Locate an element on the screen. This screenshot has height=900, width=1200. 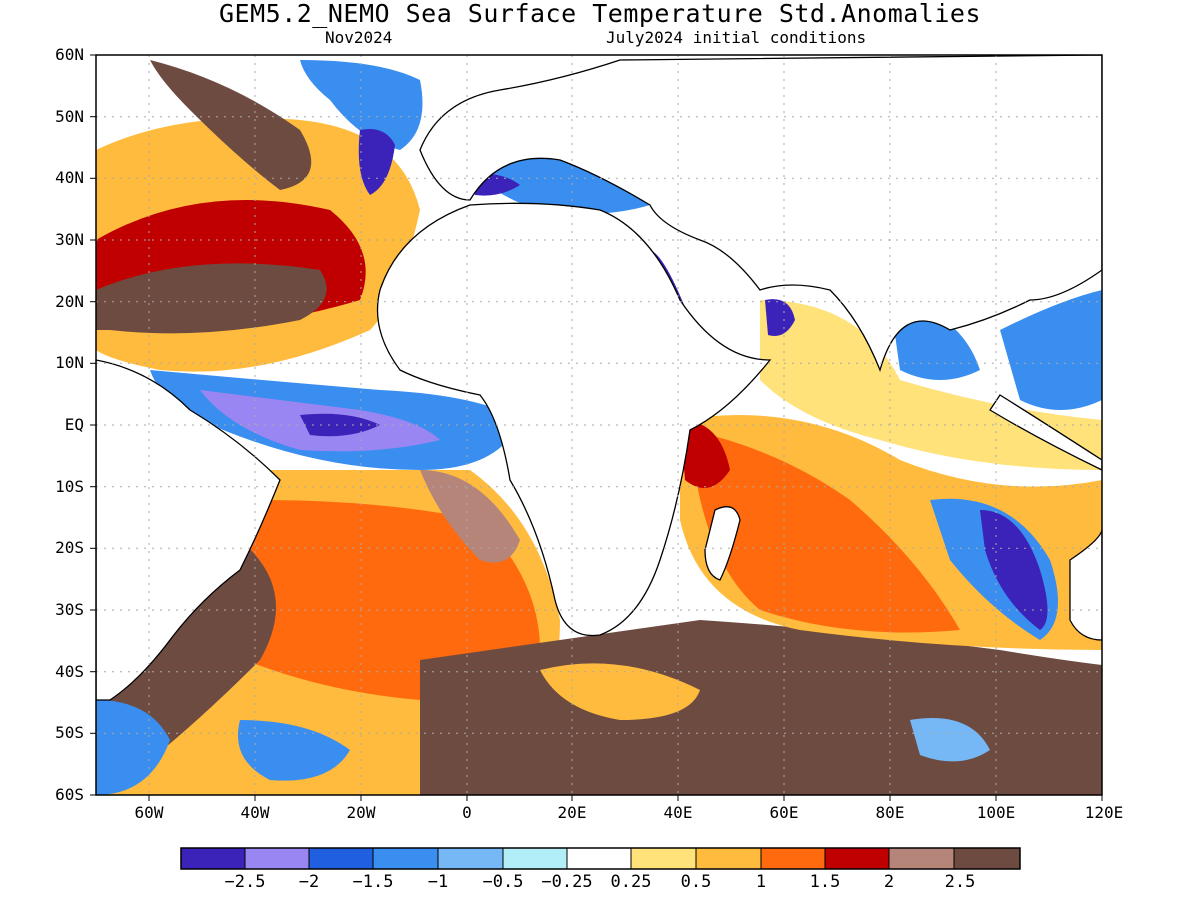
colorbar-label-9: 1 is located at coordinates (761, 882).